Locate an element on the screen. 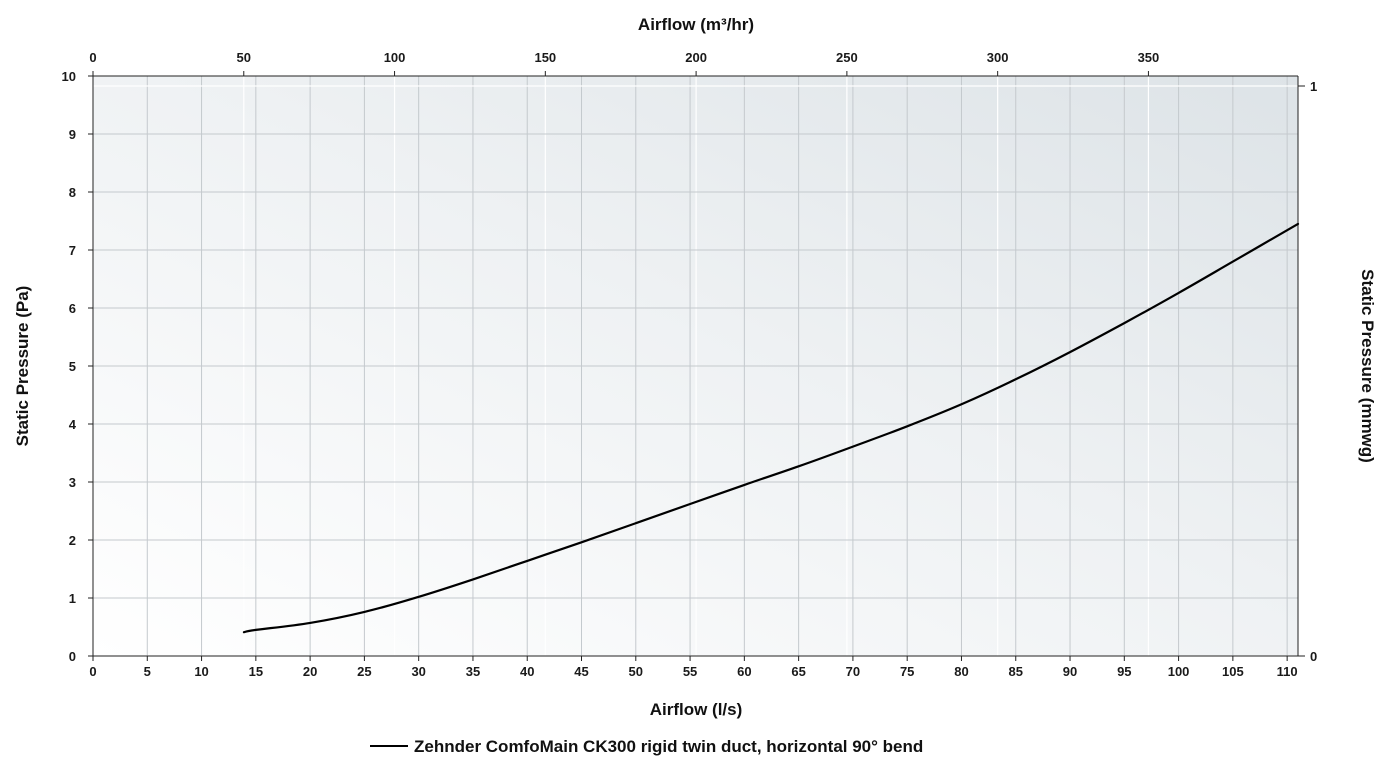 This screenshot has width=1376, height=758. y-tick-label-2: 2 is located at coordinates (72, 540).